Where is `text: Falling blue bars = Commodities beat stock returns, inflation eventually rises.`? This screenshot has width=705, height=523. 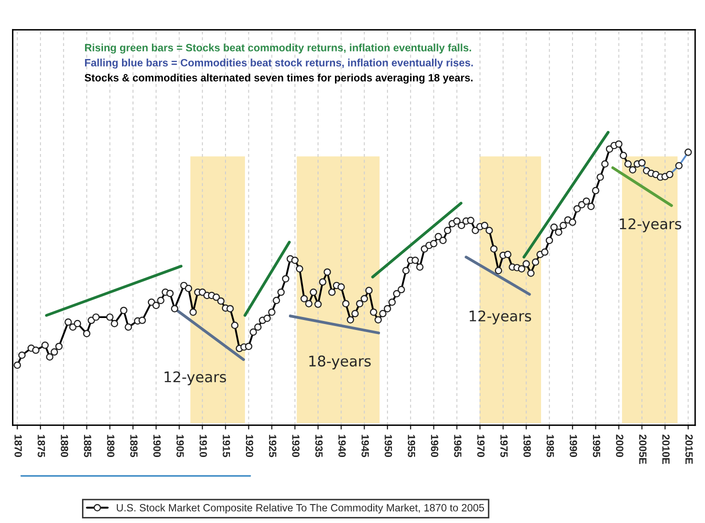 text: Falling blue bars = Commodities beat stock returns, inflation eventually rises. is located at coordinates (279, 63).